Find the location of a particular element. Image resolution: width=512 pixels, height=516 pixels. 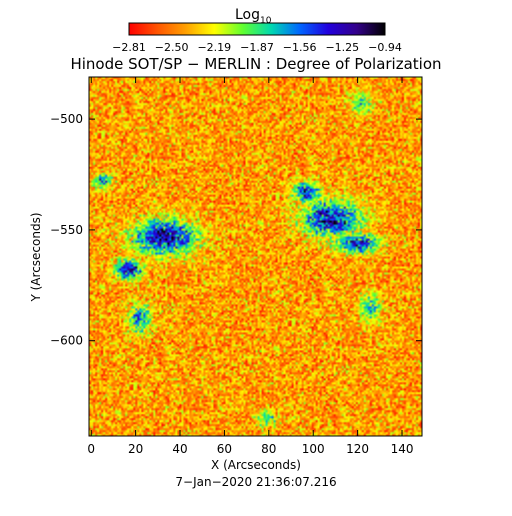

y-tick-label: −600 is located at coordinates (66, 341).